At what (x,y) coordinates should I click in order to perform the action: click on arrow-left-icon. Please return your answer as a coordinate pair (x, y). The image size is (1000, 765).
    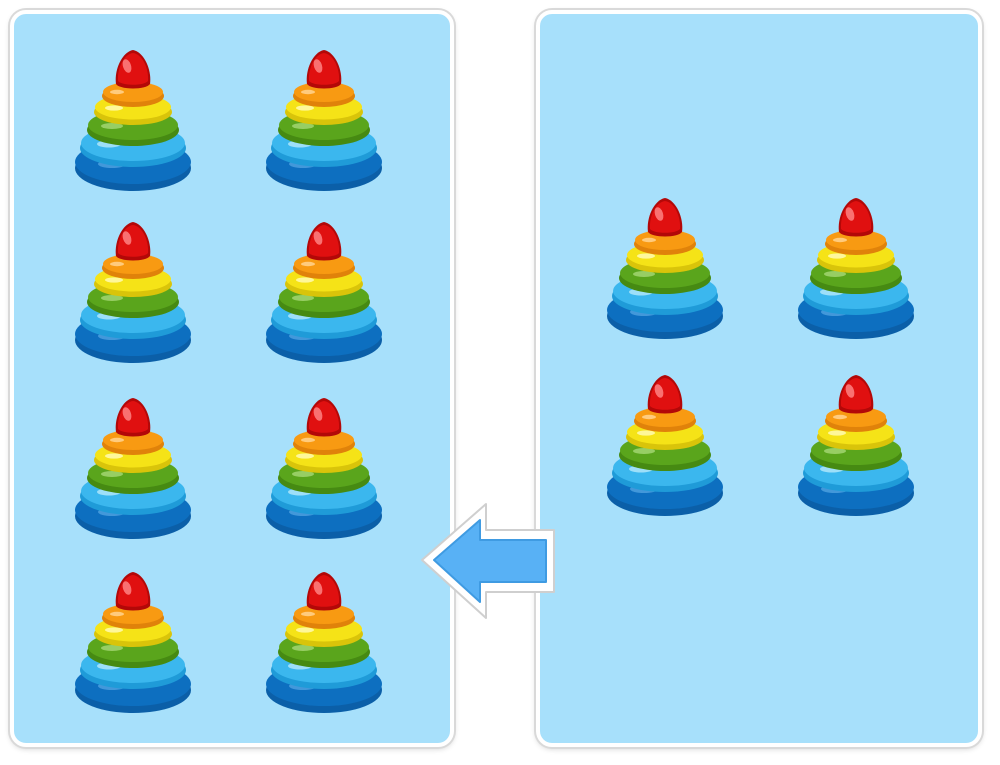
    Looking at the image, I should click on (489, 561).